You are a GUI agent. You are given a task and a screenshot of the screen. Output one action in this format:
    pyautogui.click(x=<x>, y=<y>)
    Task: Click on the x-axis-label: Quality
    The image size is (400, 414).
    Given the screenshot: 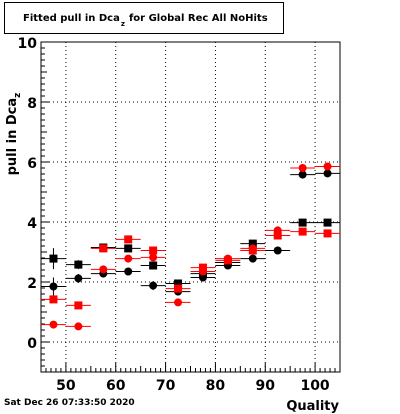 What is the action you would take?
    pyautogui.click(x=312, y=406)
    